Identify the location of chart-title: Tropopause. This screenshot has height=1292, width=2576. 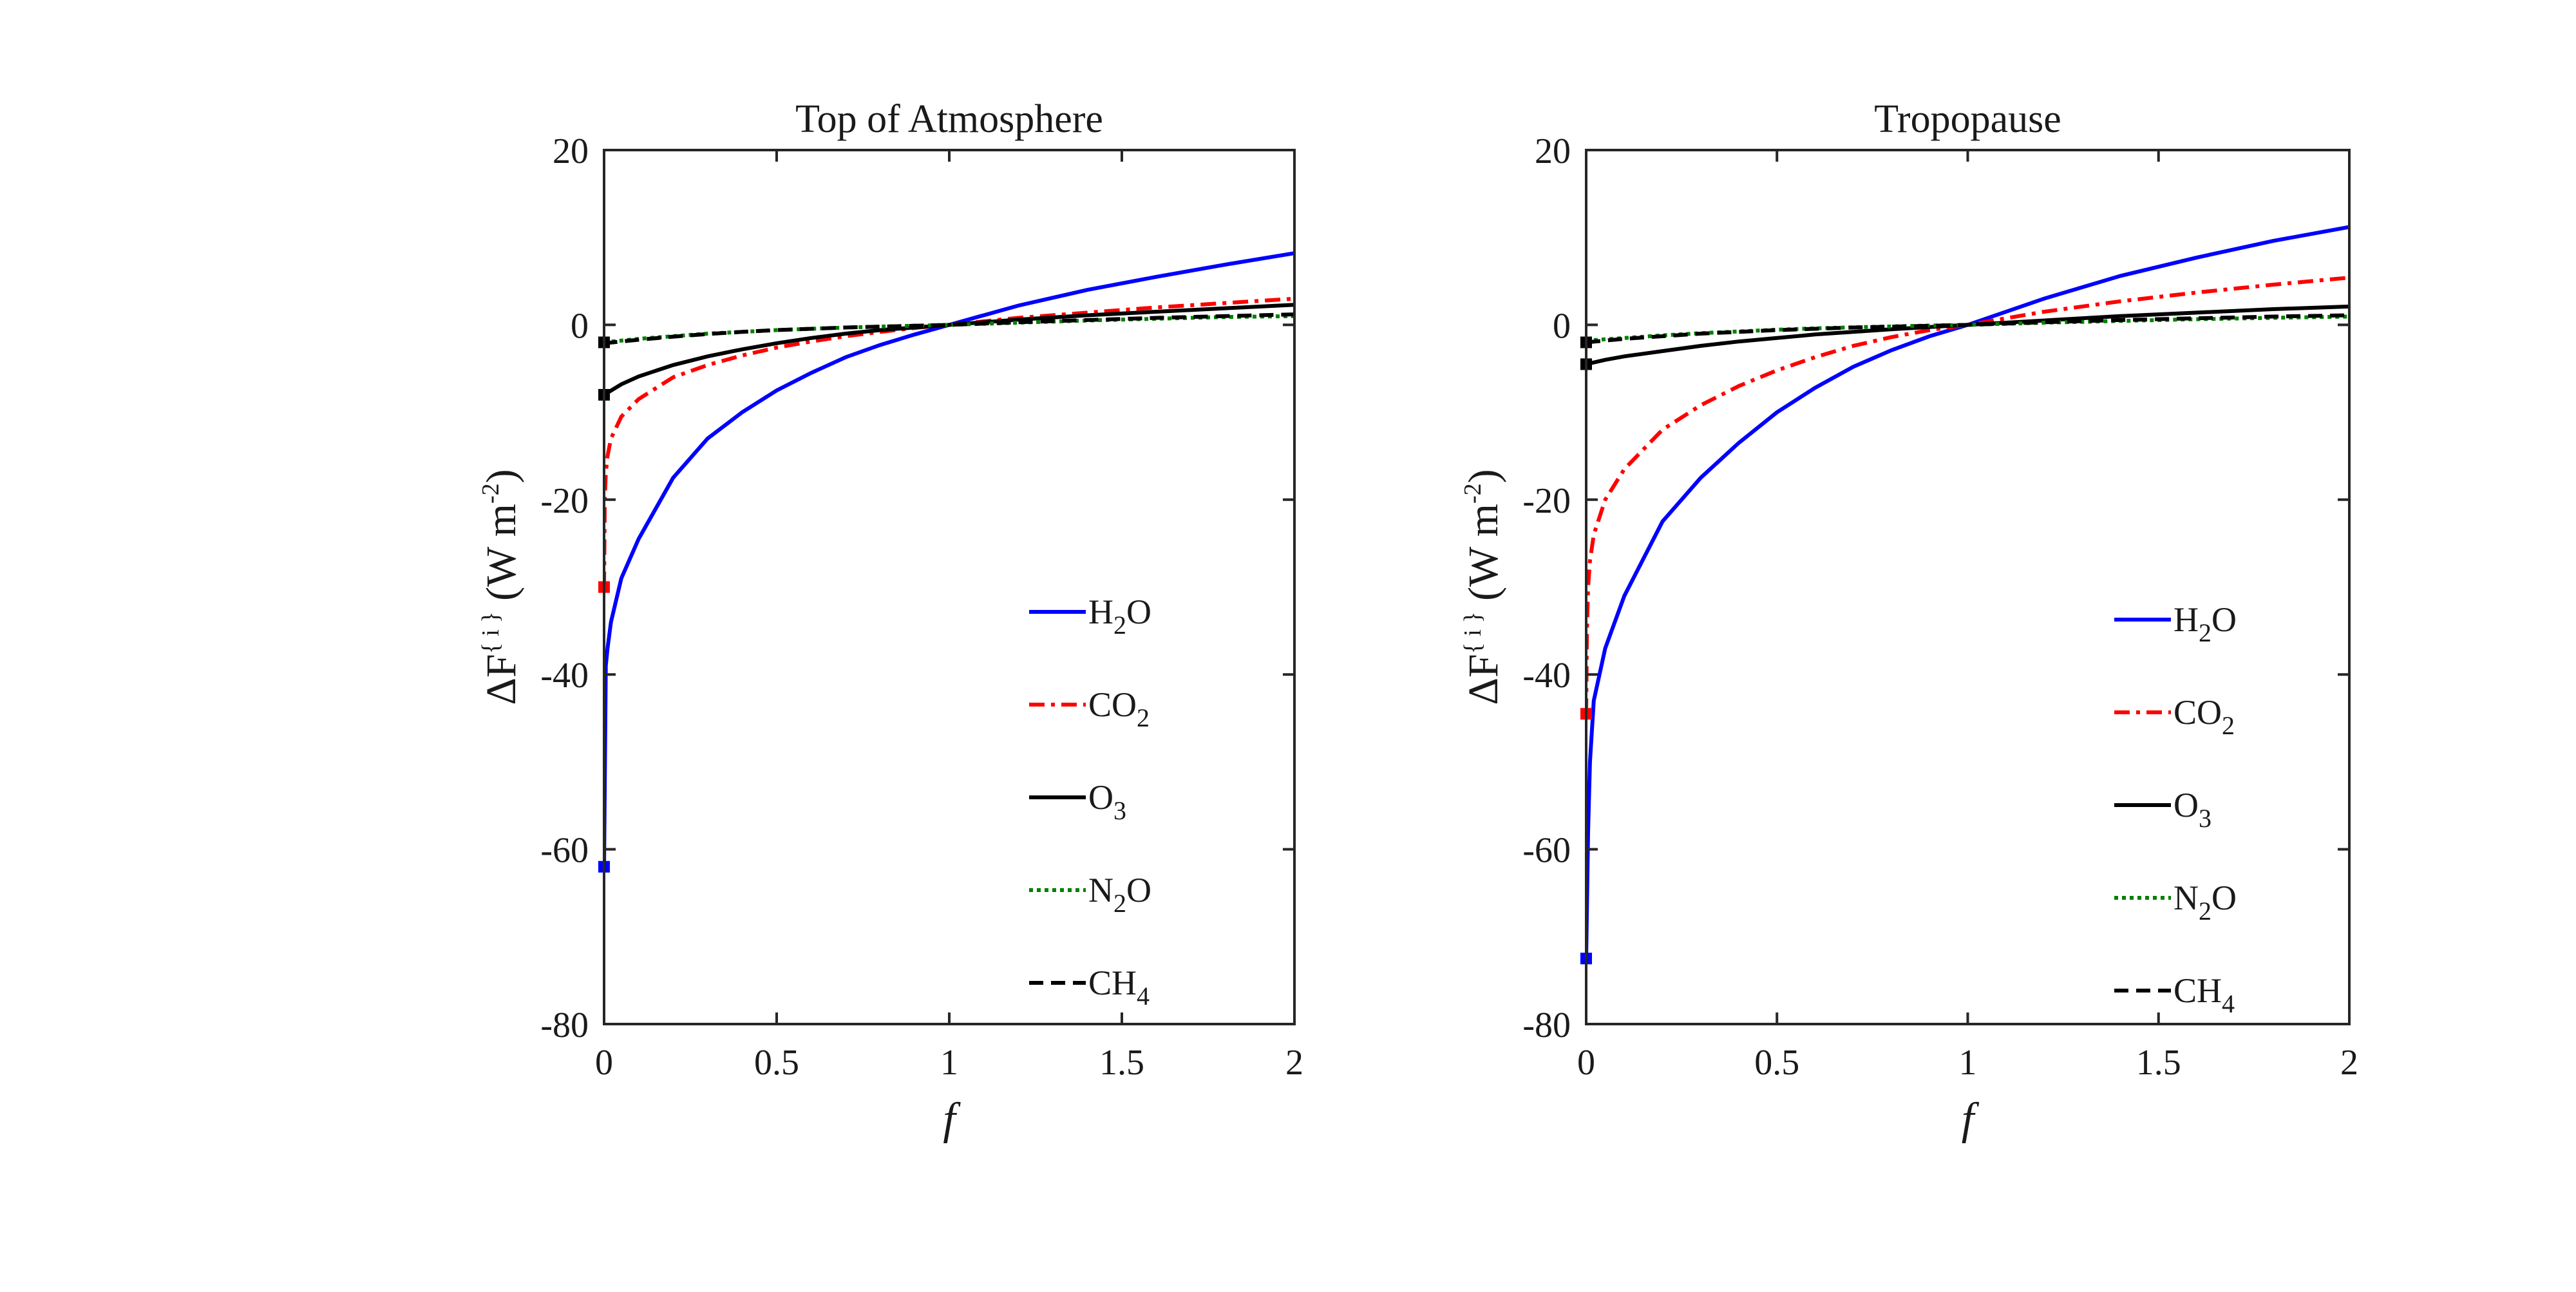
(1967, 119).